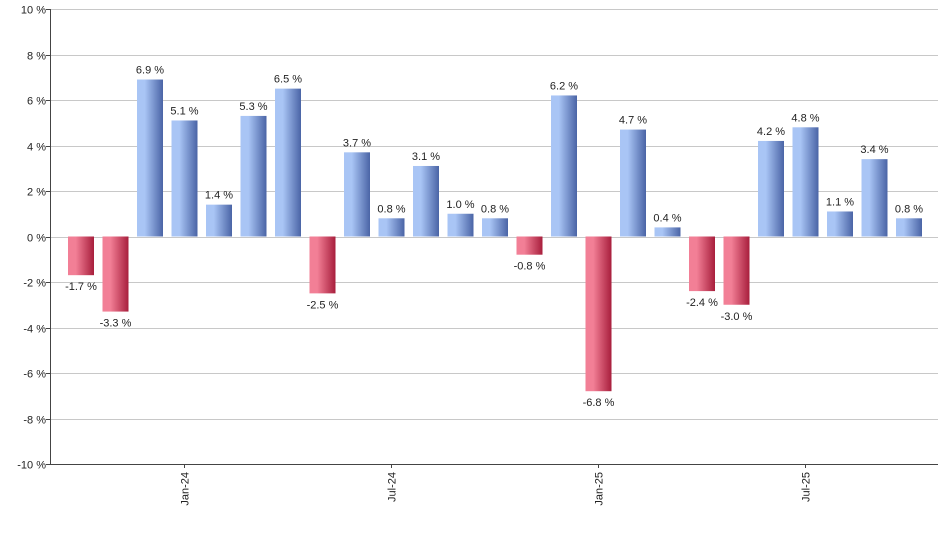  Describe the element at coordinates (36, 193) in the screenshot. I see `y-tick-label: 2 %` at that location.